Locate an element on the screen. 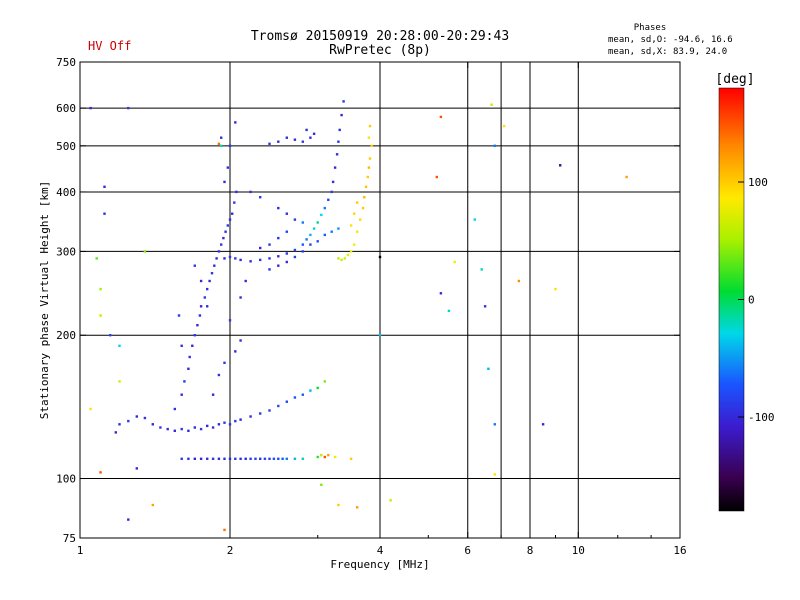 The image size is (800, 600). x-tick-label: 10 is located at coordinates (578, 550).